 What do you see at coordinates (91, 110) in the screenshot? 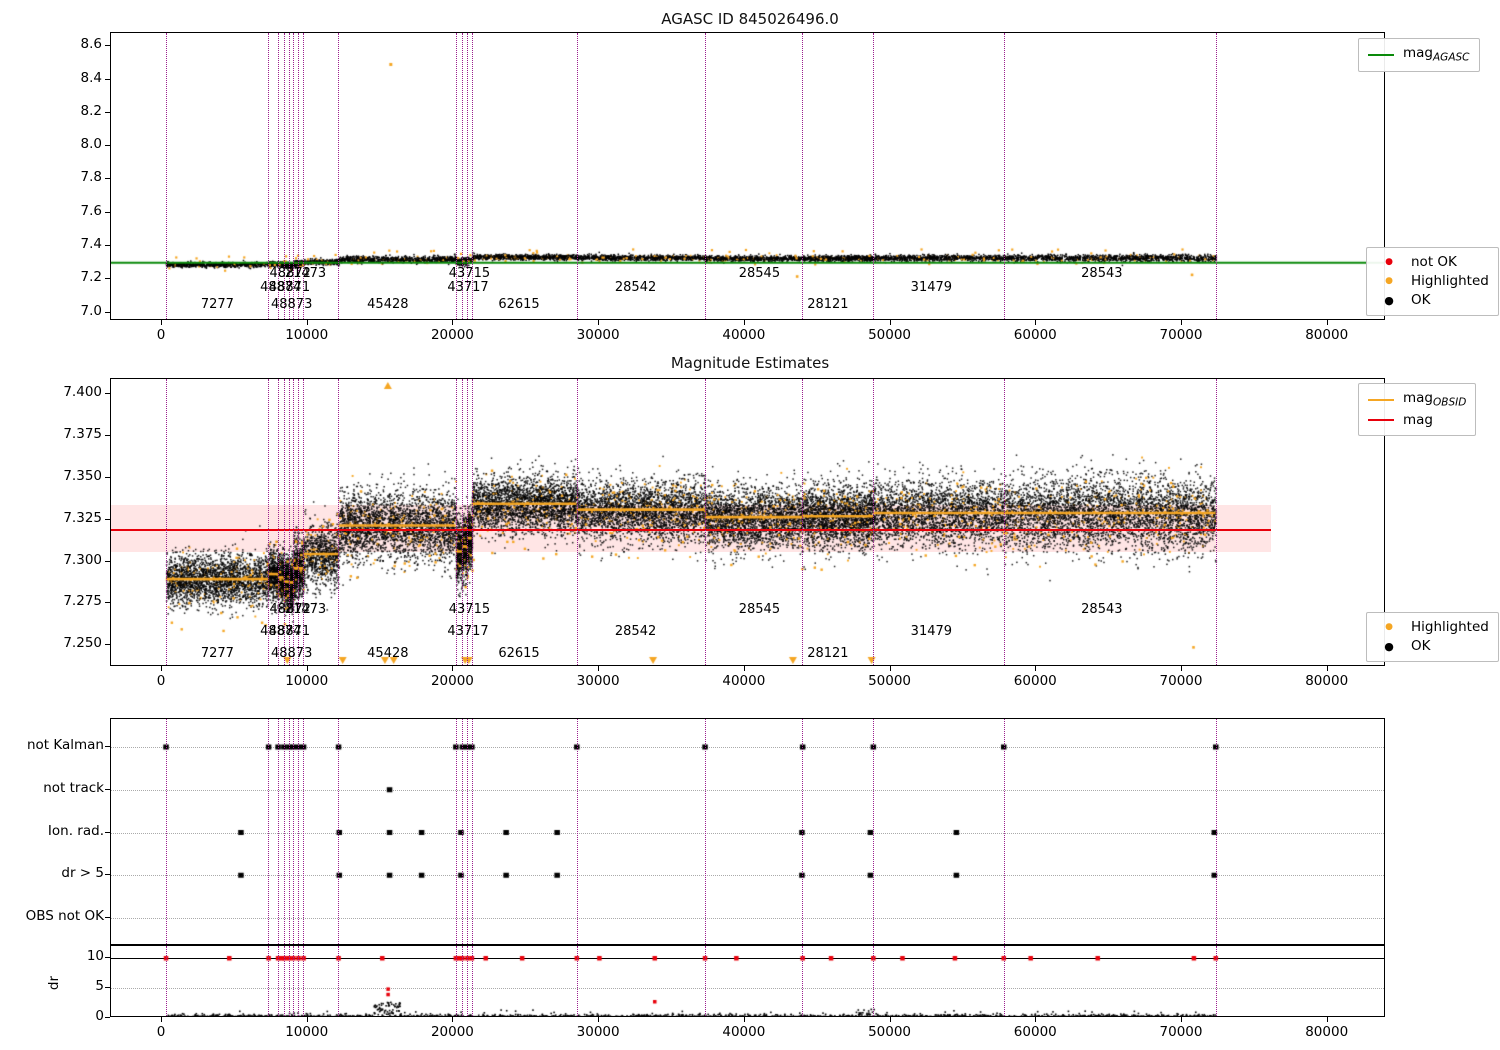
I see `y-tick-label: 8.2` at bounding box center [91, 110].